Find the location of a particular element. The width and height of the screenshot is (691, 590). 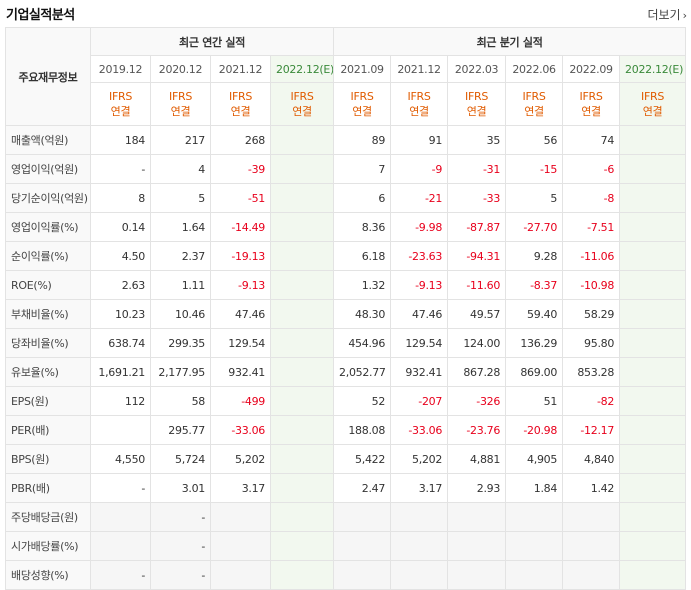

table-row: PBR(배) -3.01 3.17 2.47 3.17 2.93 1.84 1.42 is located at coordinates (346, 488).